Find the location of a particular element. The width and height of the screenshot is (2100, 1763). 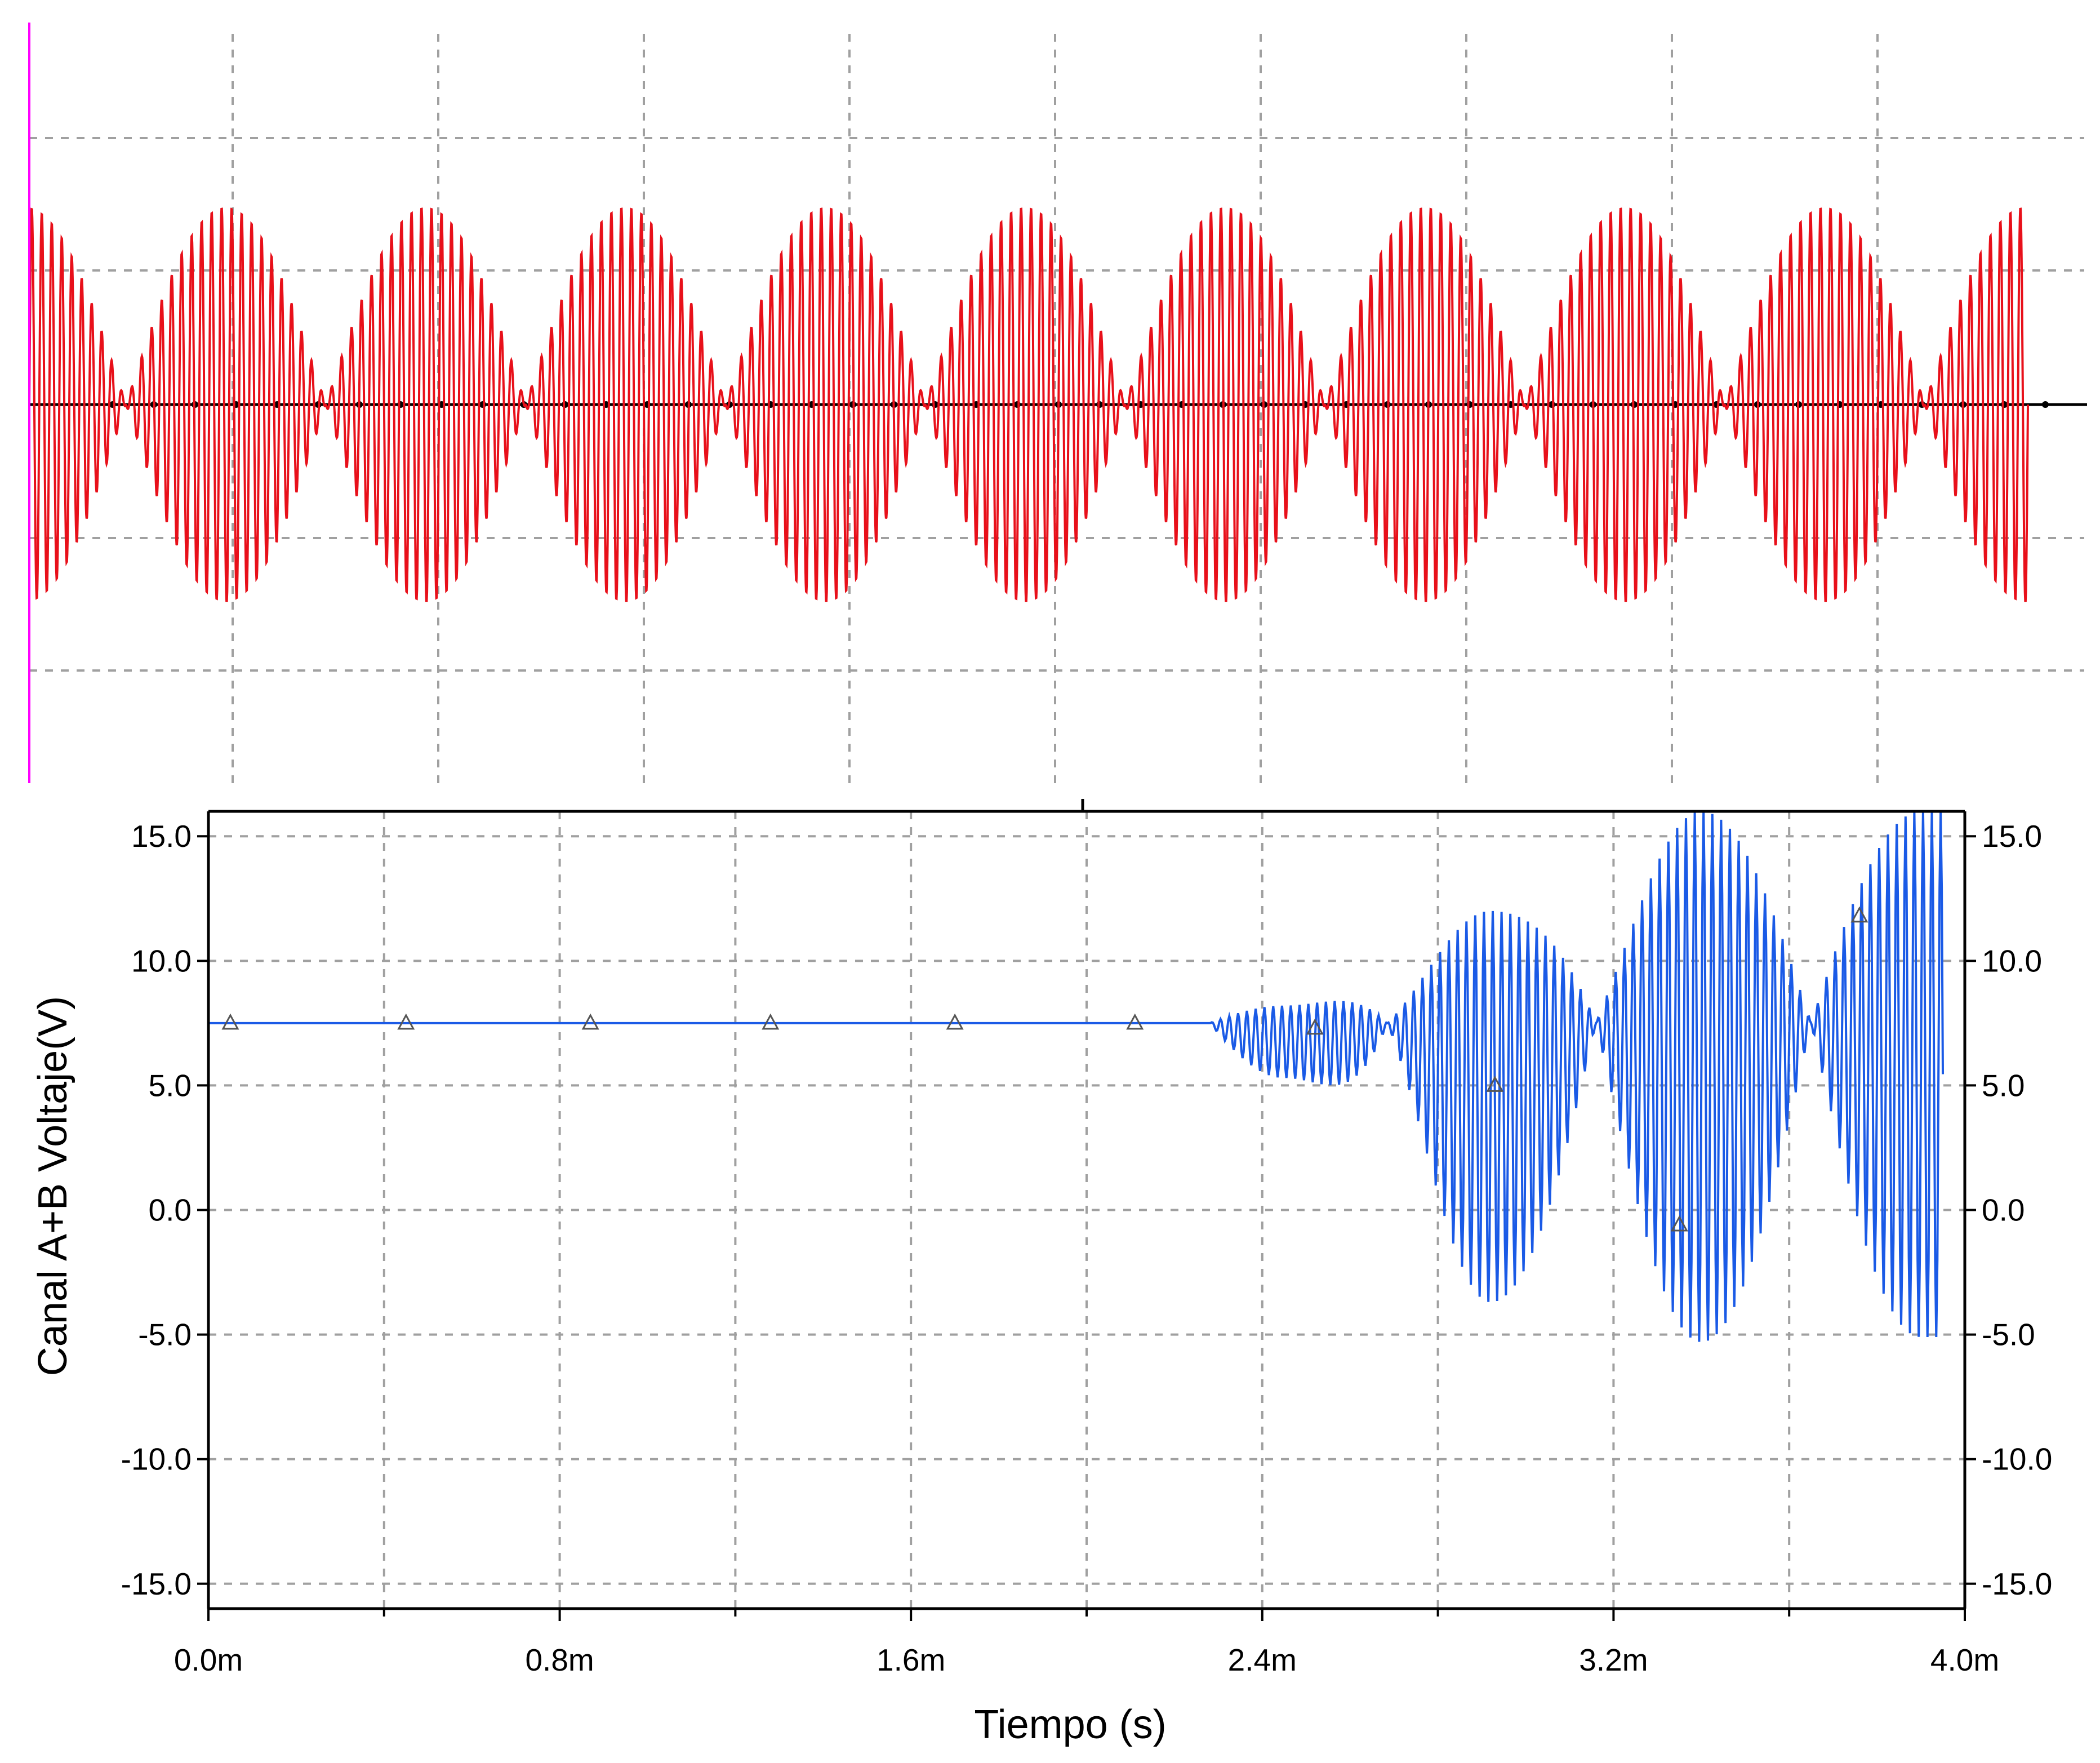

y-tick-labels-left: 15.0 10.0 5.0 0.0 -5.0 -10.0 -15.0 is located at coordinates (156, 1210).